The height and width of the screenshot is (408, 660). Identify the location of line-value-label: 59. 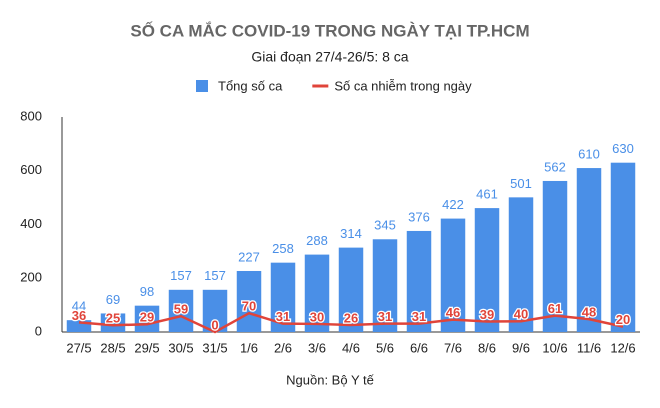
(181, 309).